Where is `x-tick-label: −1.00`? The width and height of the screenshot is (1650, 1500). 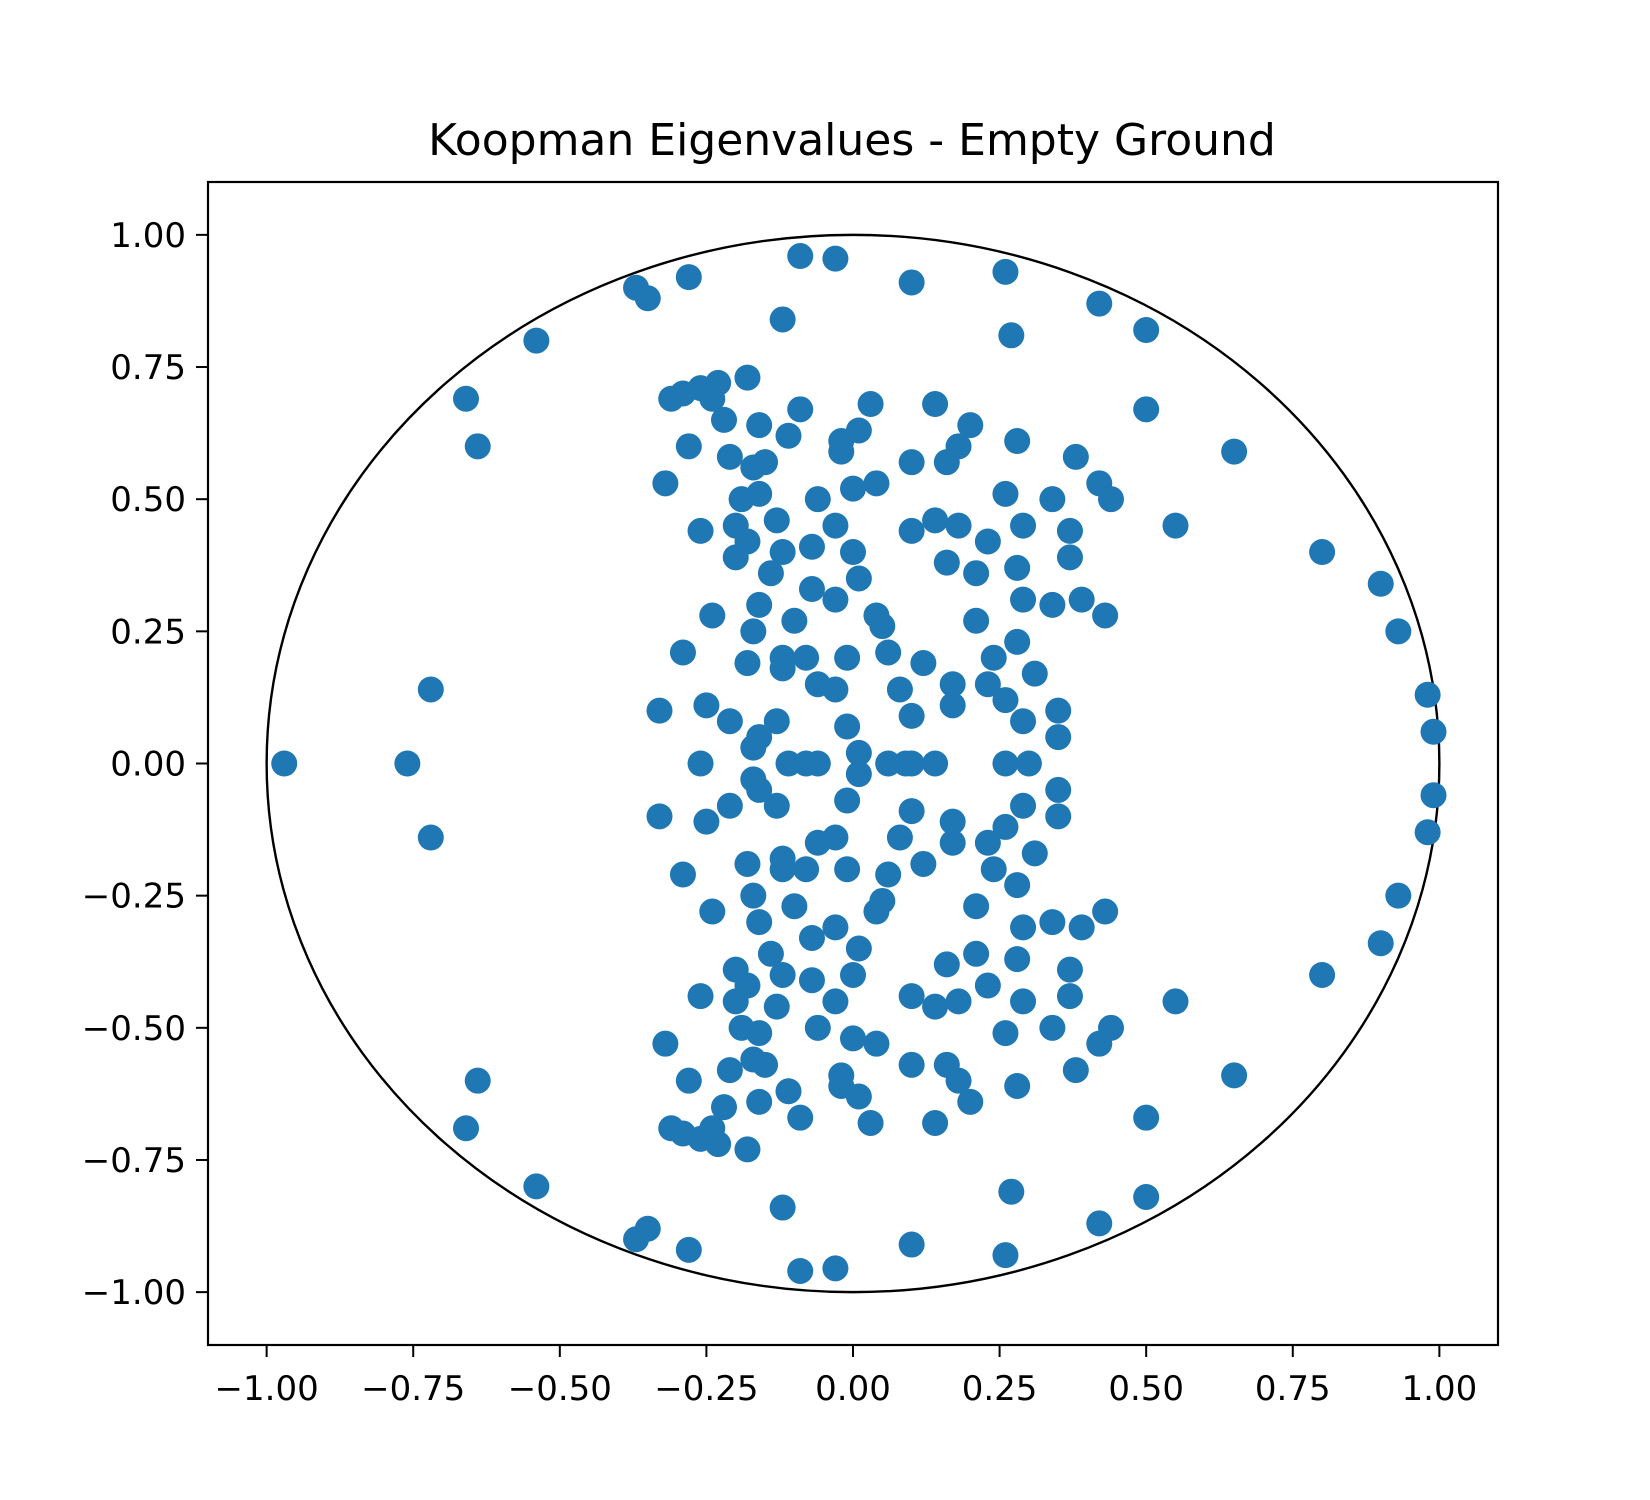 x-tick-label: −1.00 is located at coordinates (267, 1389).